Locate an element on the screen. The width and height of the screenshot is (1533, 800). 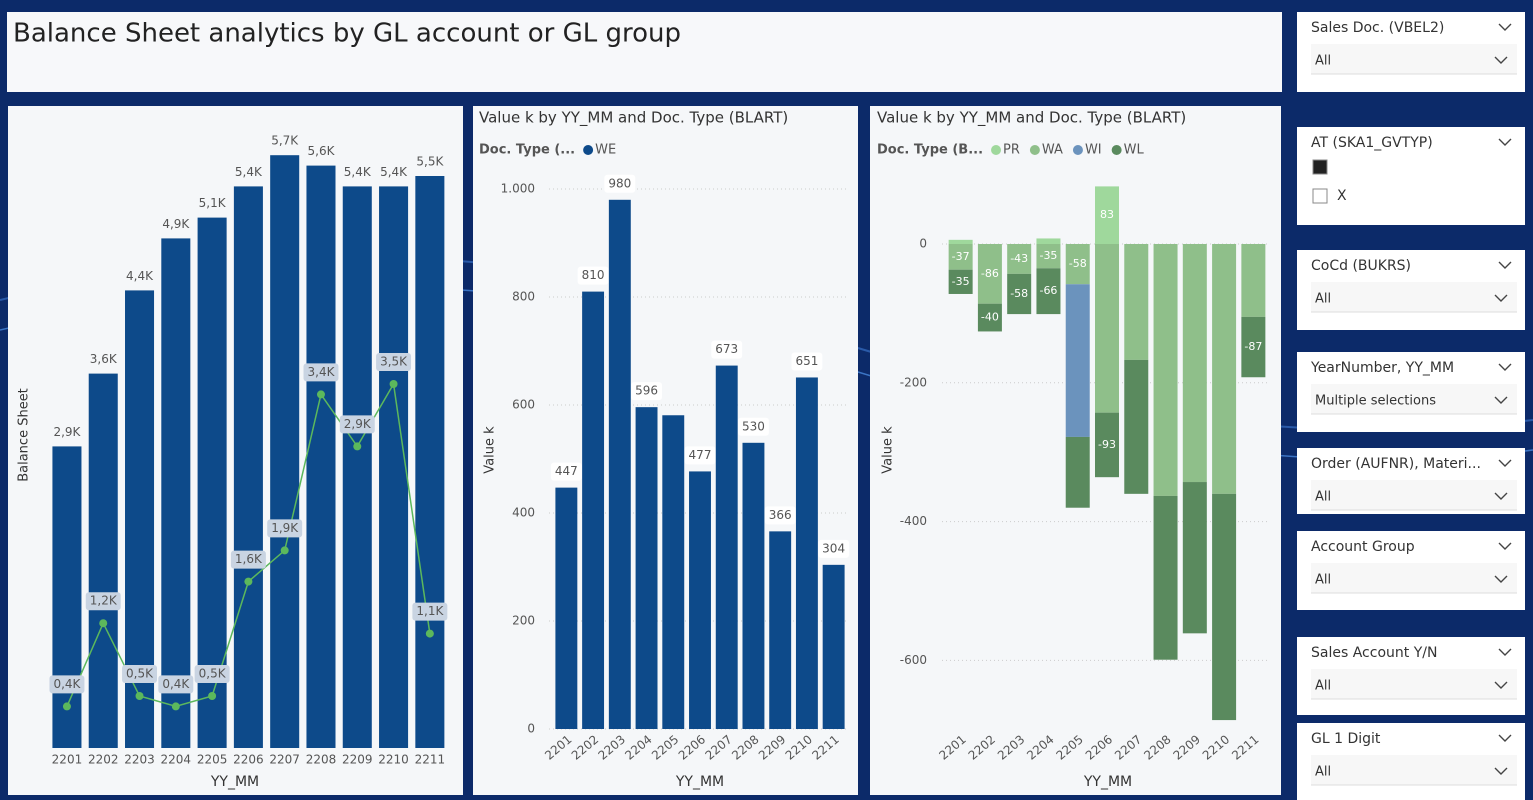
data-label: 0,5K is located at coordinates (213, 674).